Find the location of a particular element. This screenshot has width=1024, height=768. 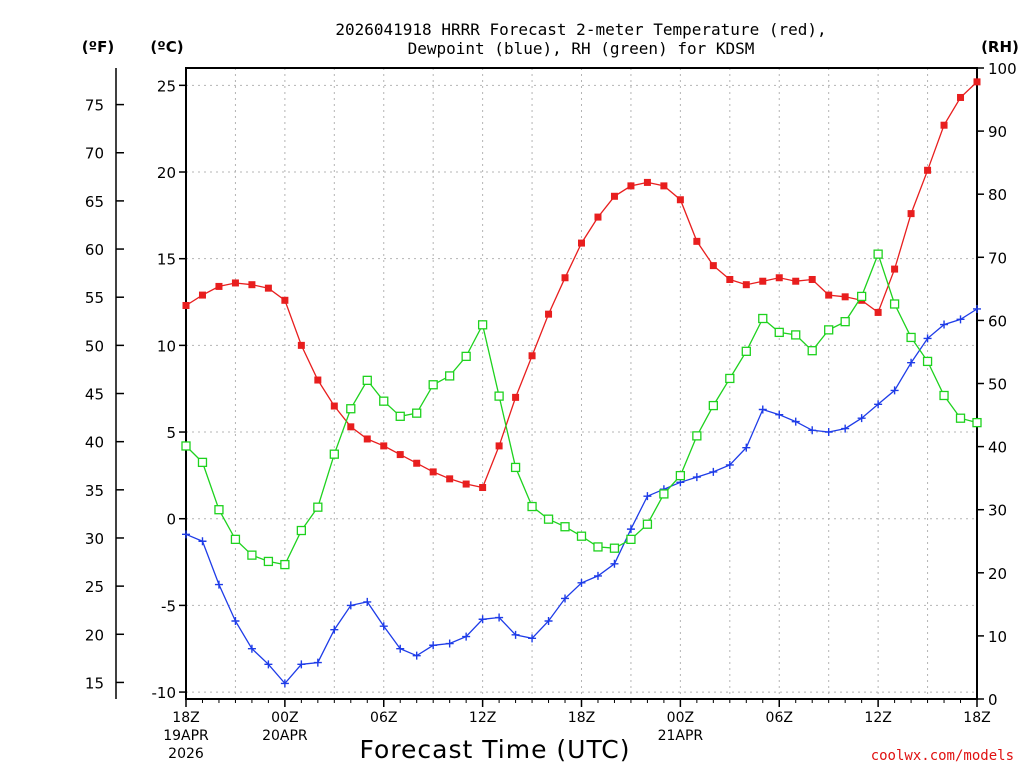

fahrenheit-tick-label: 35 is located at coordinates (94, 491).